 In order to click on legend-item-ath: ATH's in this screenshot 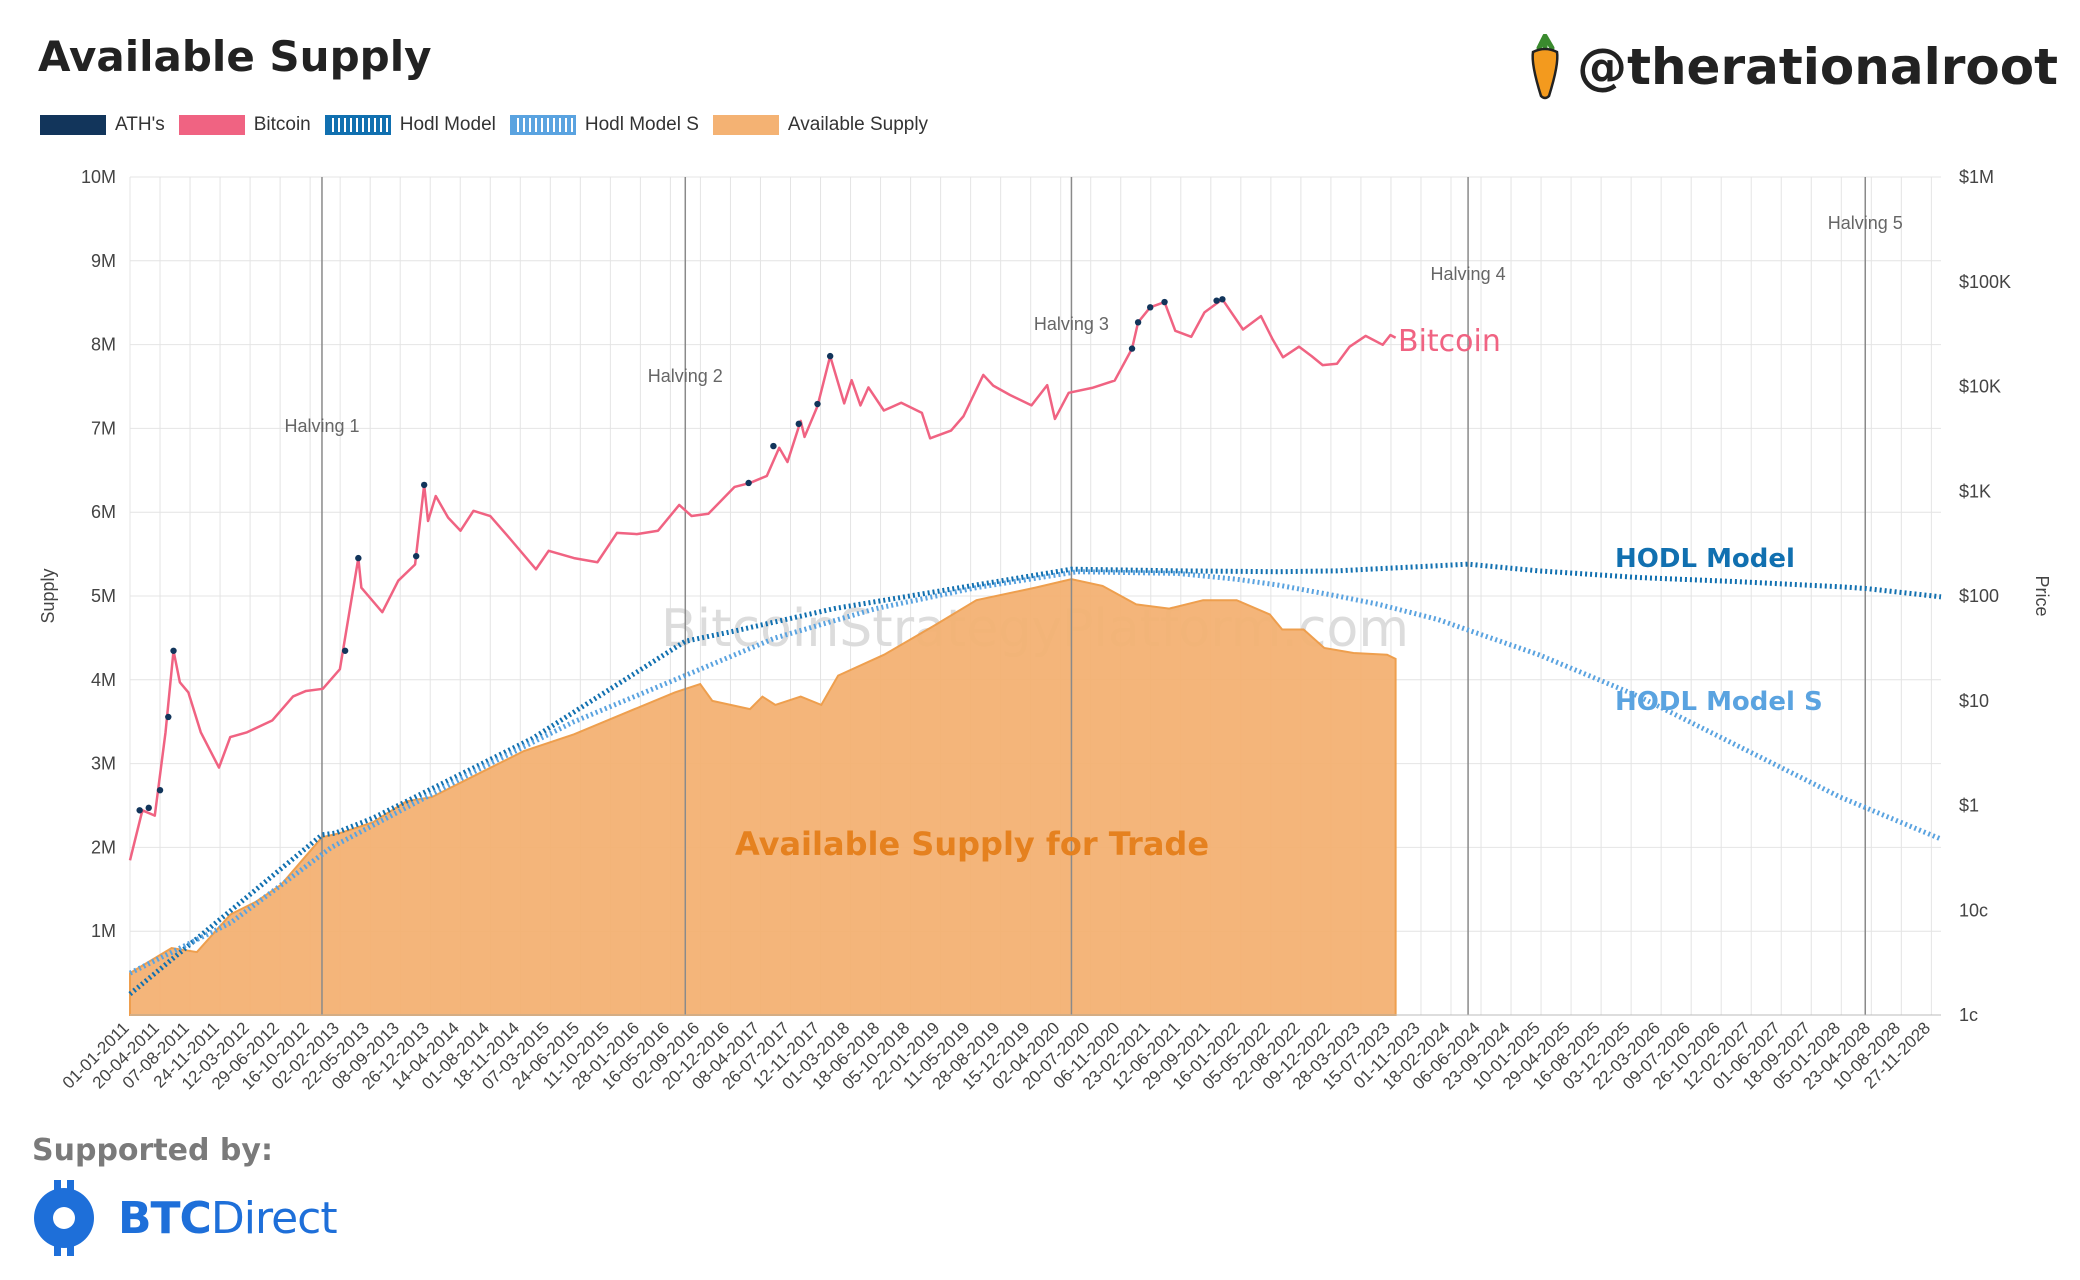, I will do `click(102, 125)`.